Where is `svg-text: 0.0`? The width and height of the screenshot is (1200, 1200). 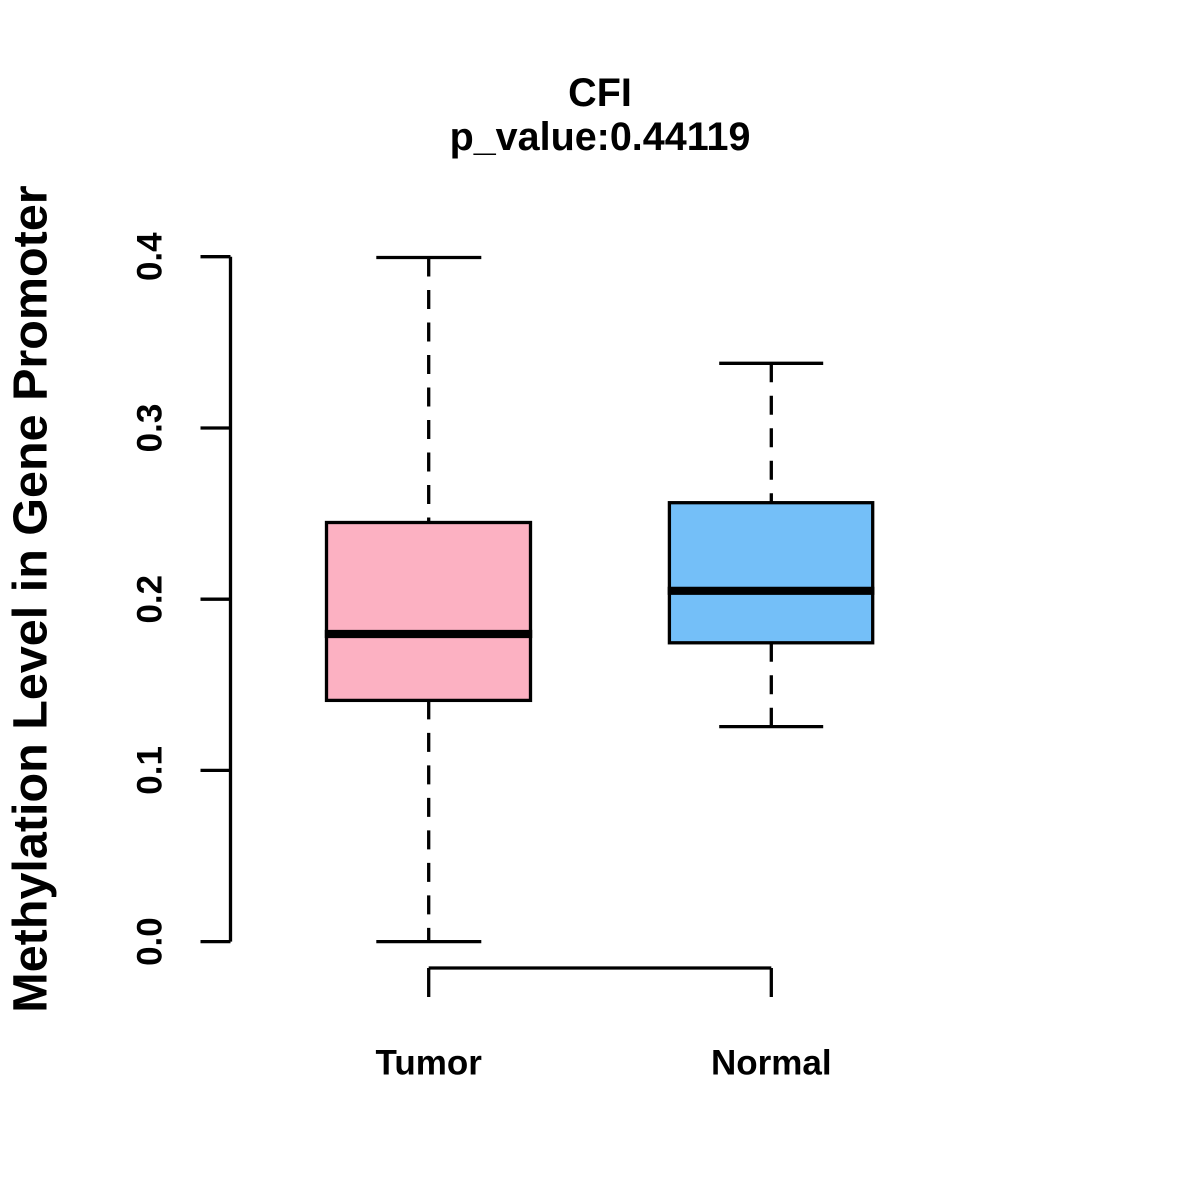
svg-text: 0.0 is located at coordinates (150, 941).